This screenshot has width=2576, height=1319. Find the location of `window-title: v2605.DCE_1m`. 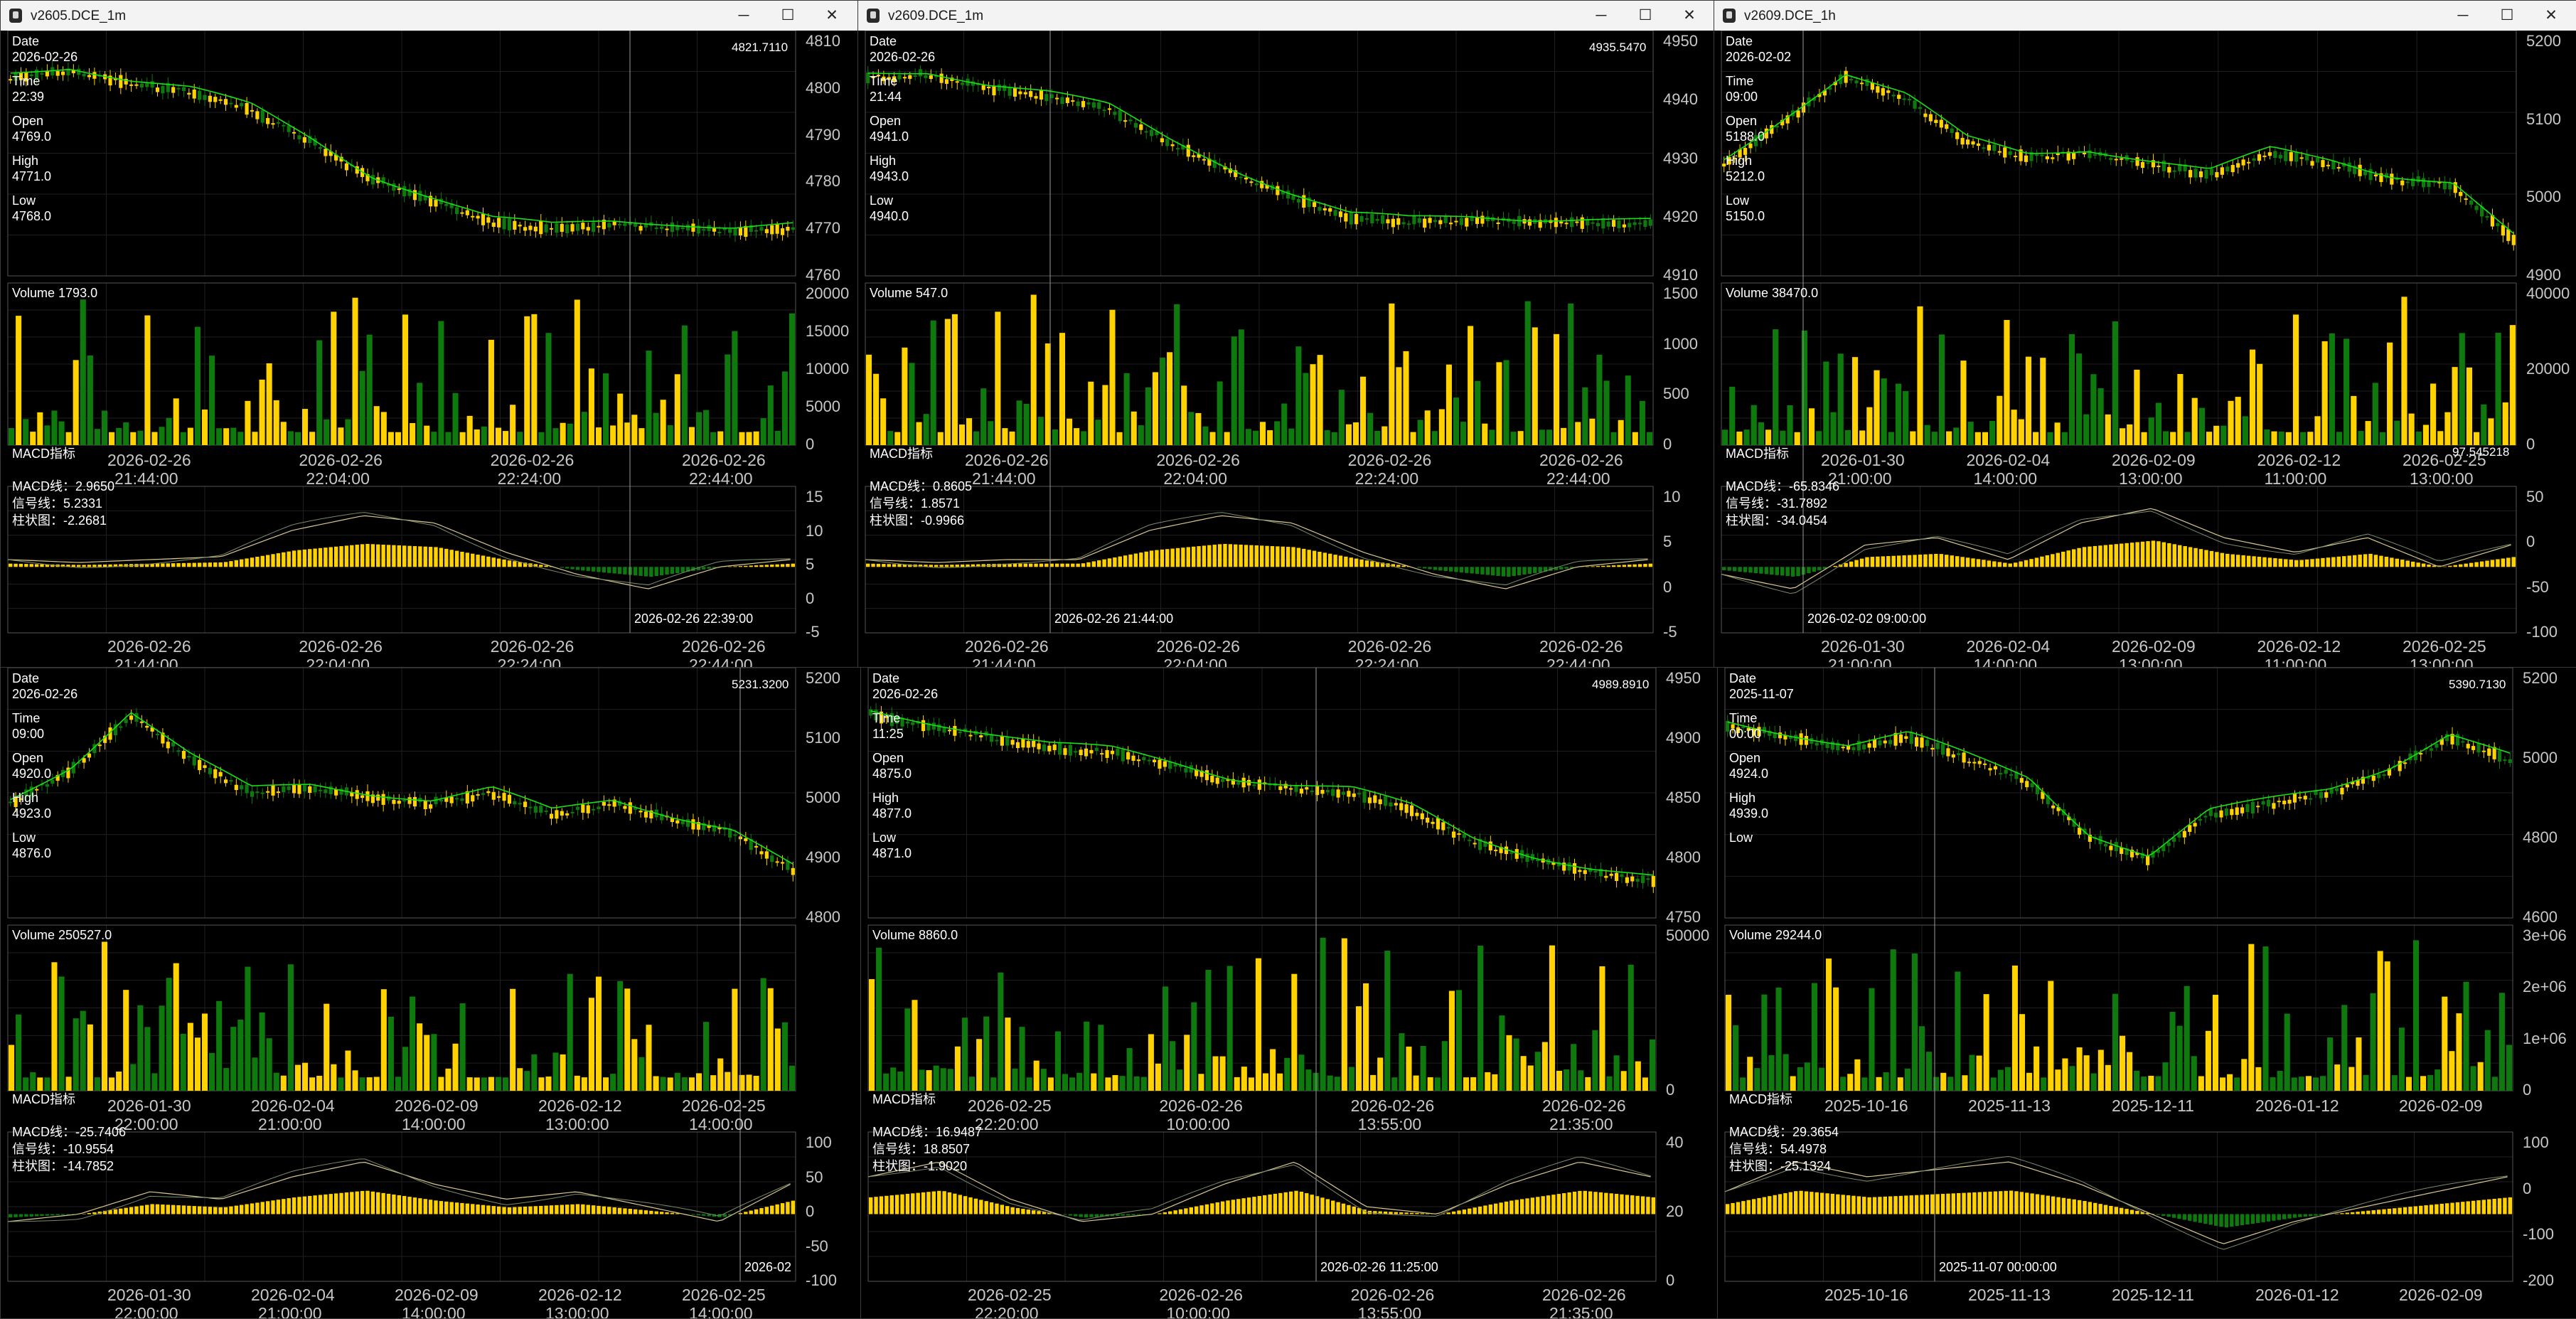

window-title: v2605.DCE_1m is located at coordinates (78, 16).